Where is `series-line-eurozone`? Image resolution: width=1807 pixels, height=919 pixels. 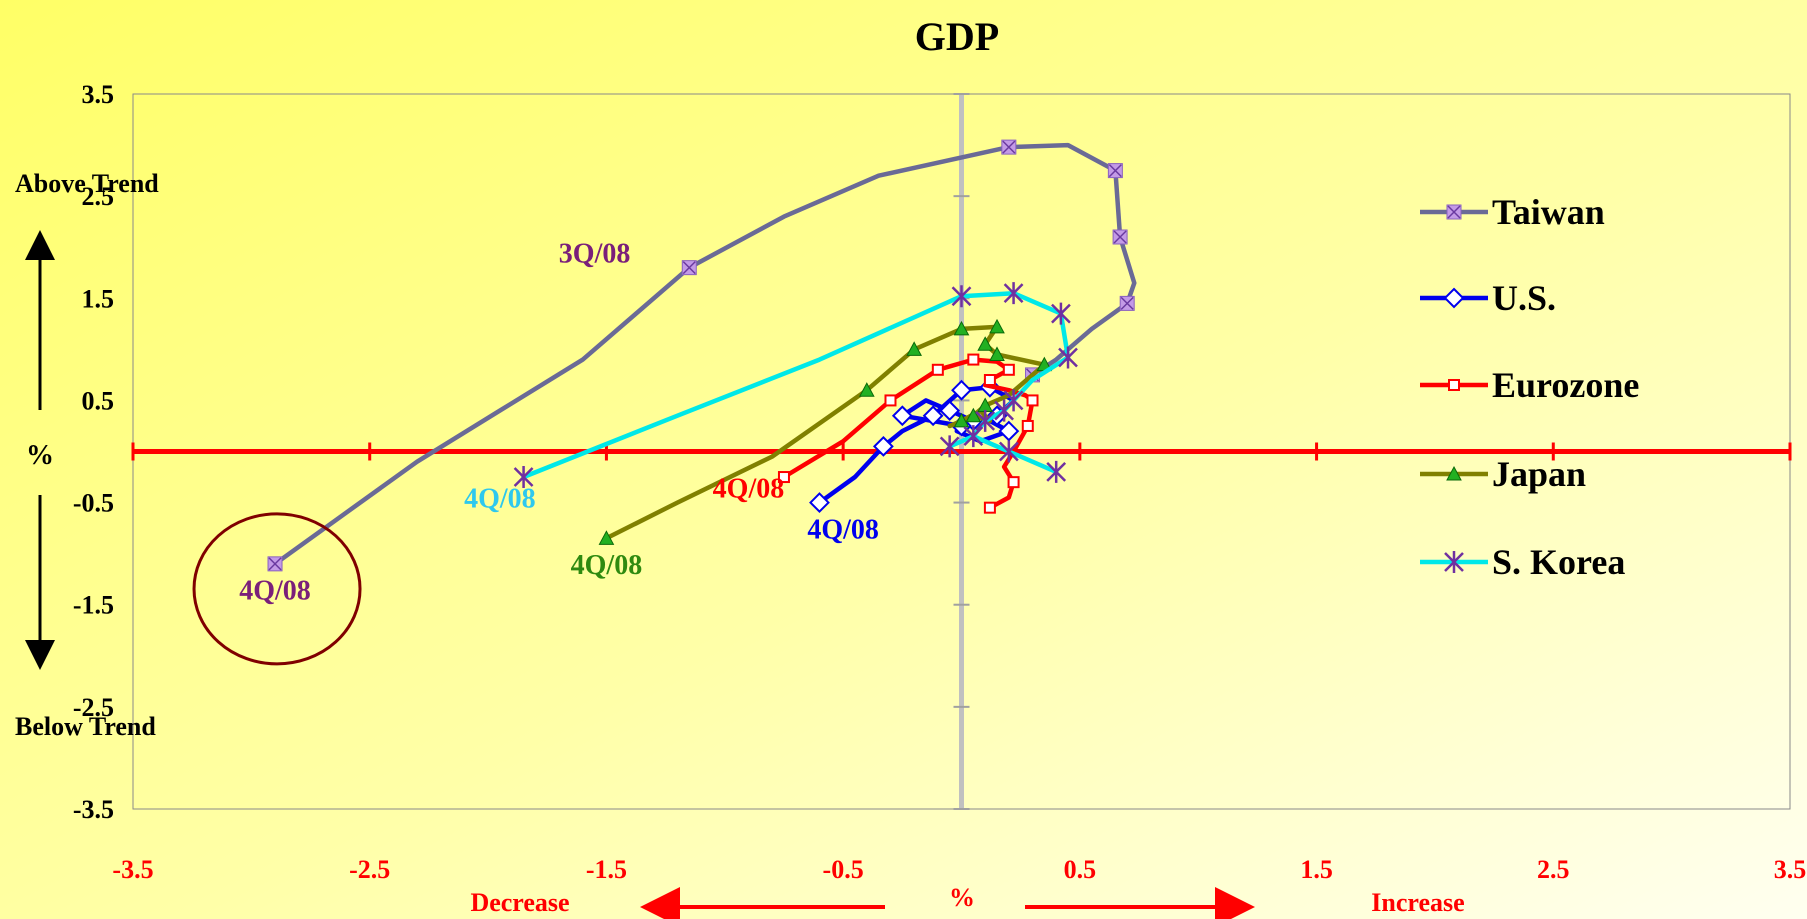
series-line-eurozone is located at coordinates (908, 433).